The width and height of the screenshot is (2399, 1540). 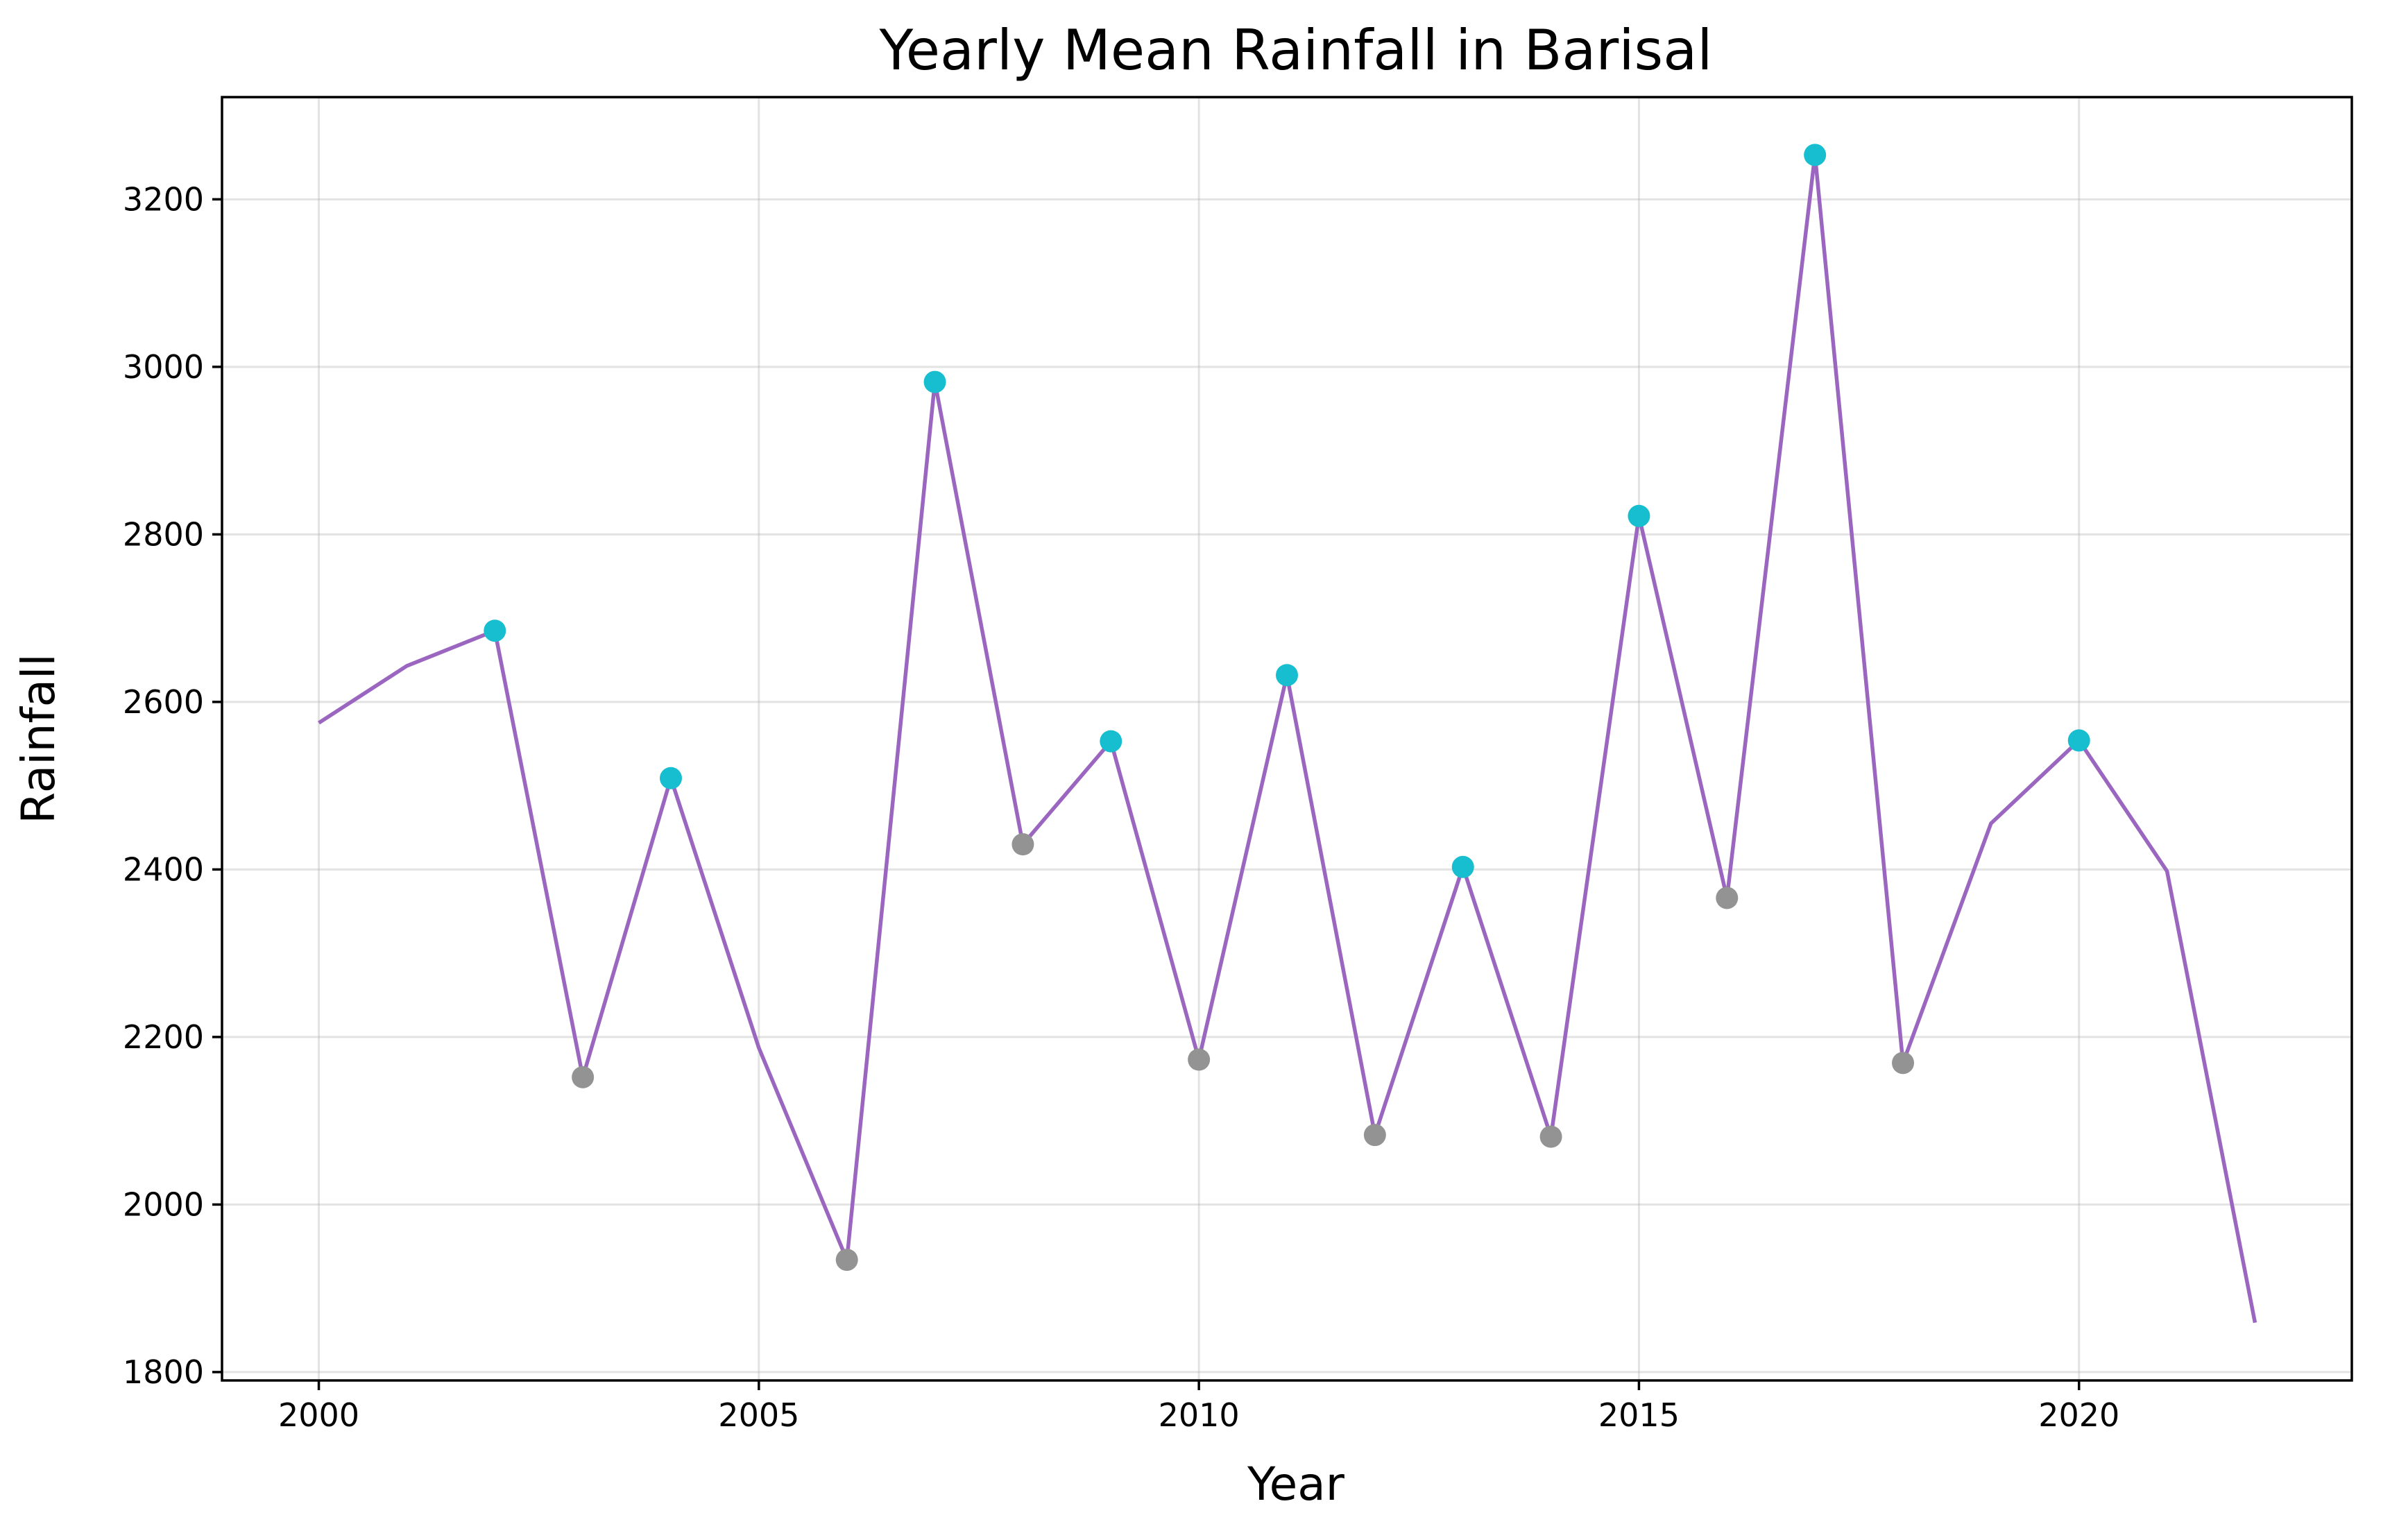 I want to click on x-tick-label: 2000, so click(x=318, y=1415).